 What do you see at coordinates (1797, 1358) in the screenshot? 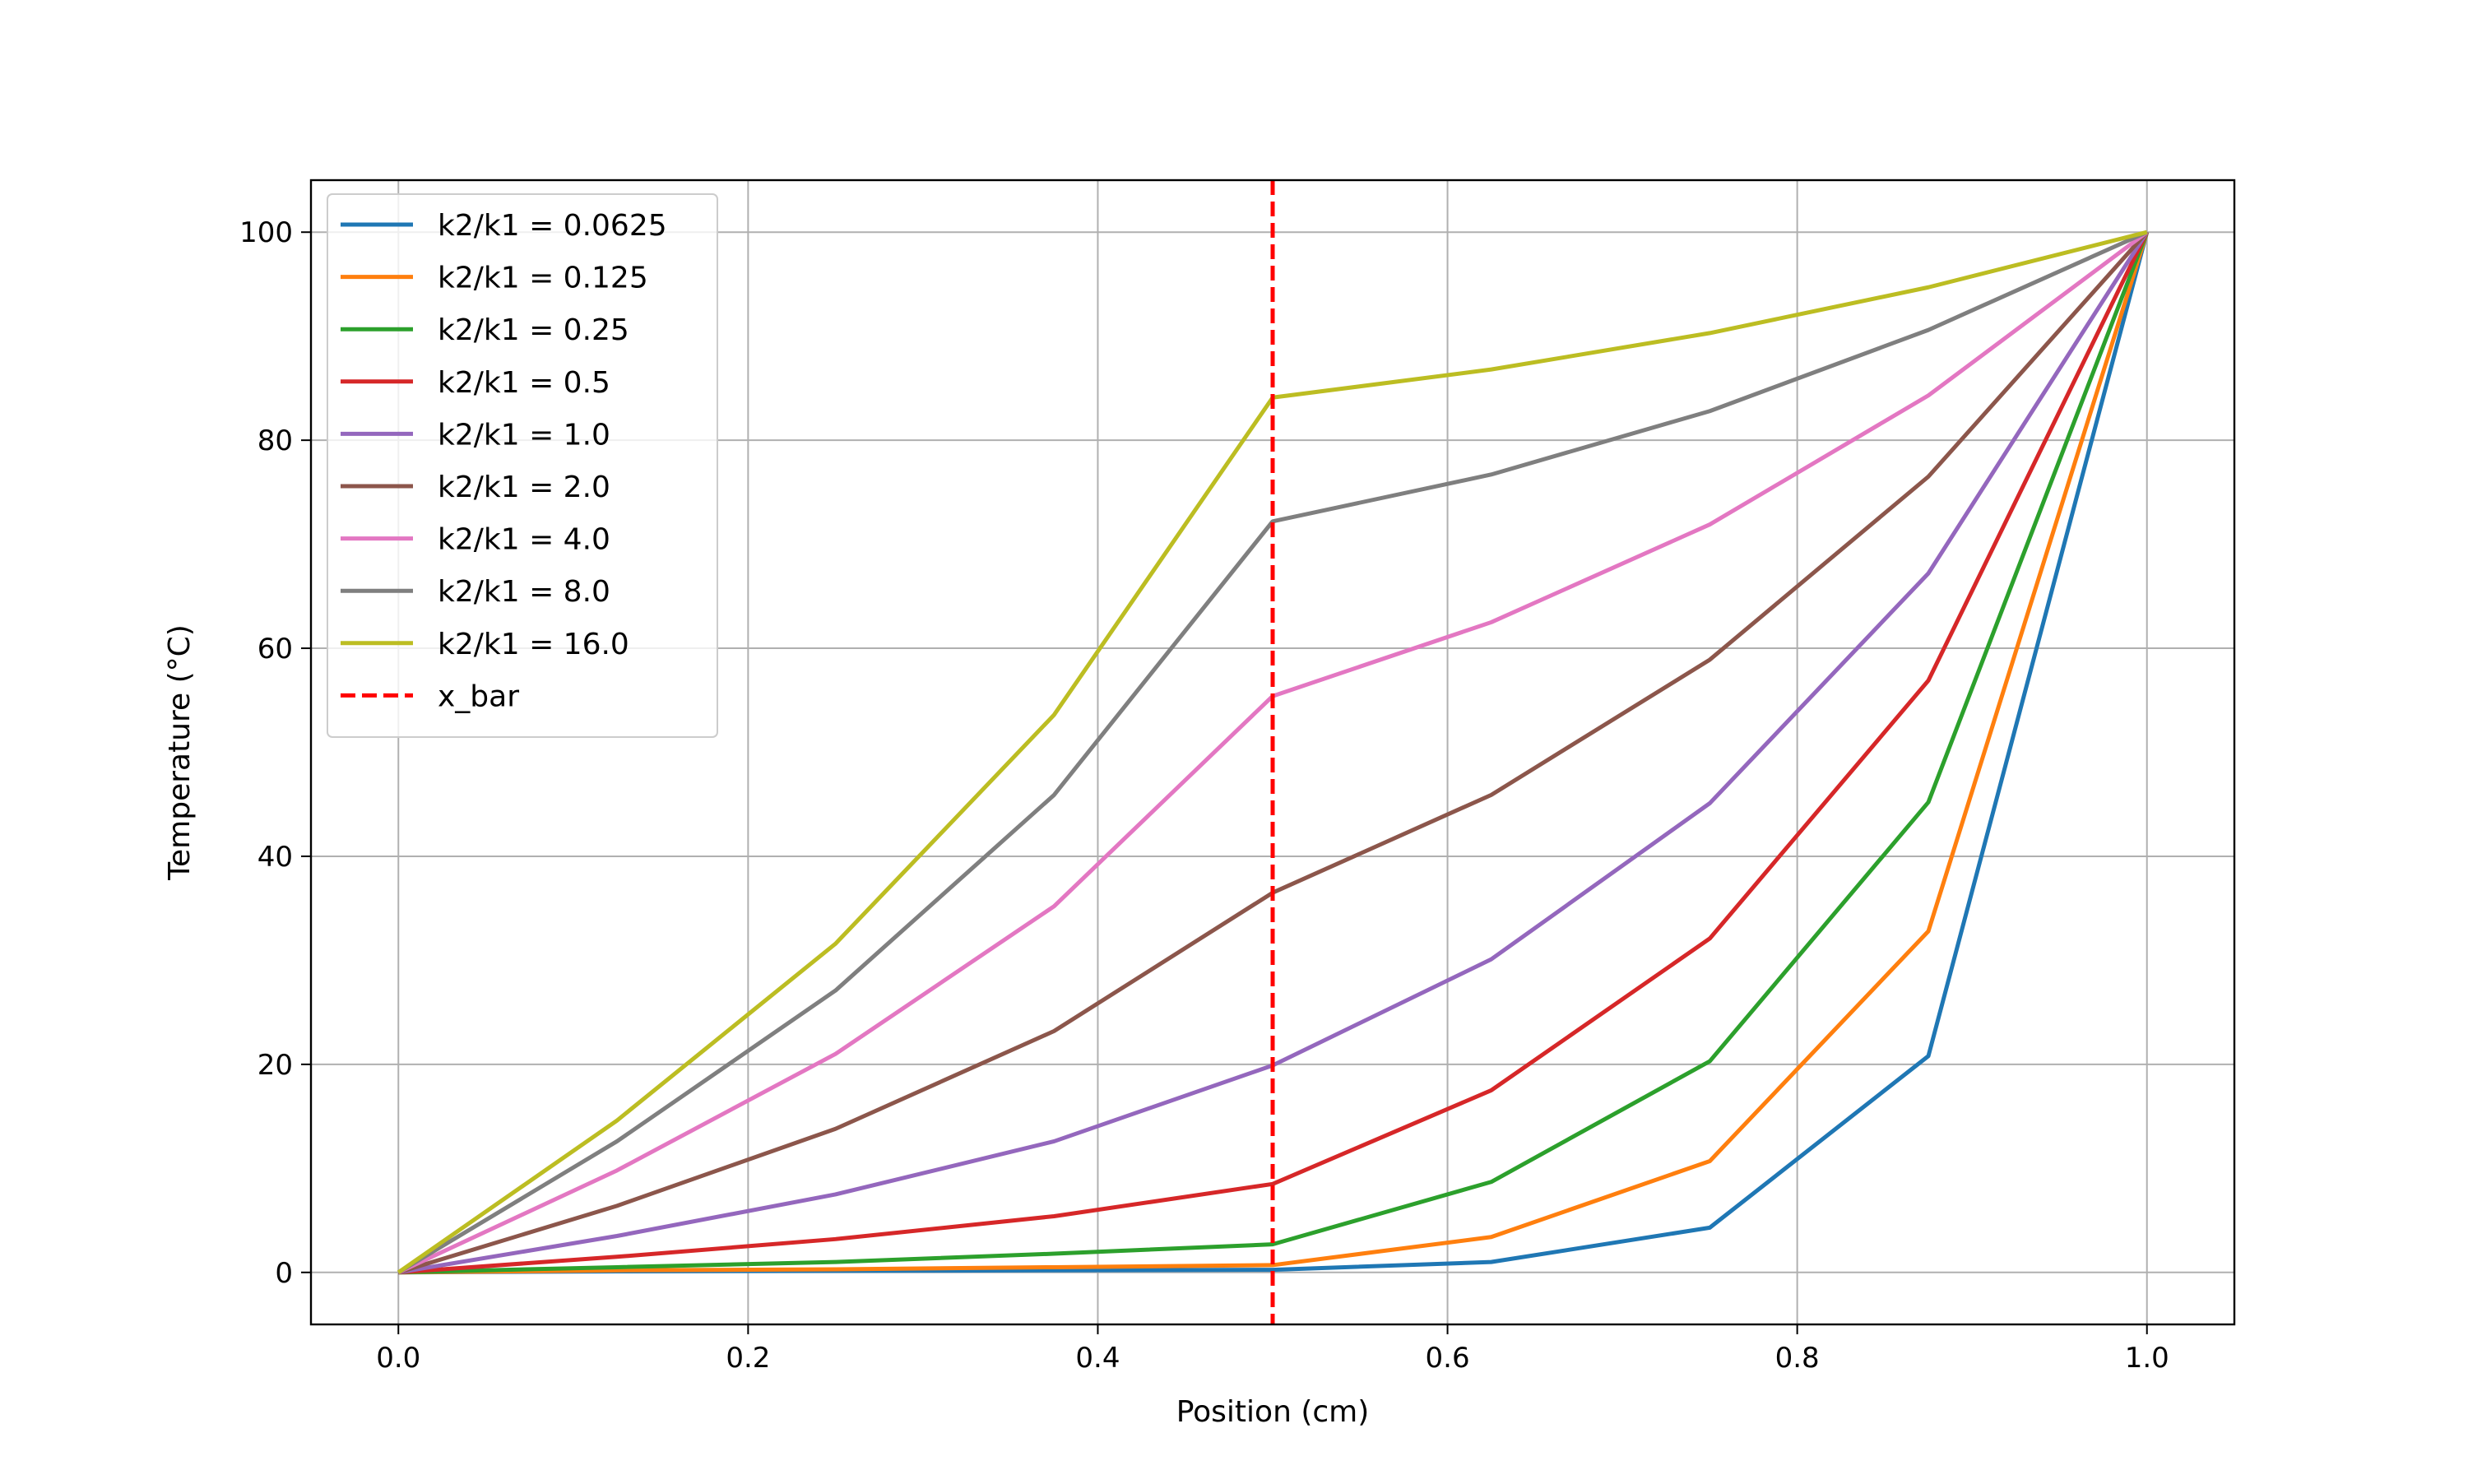
I see `x-tick-label: 0.8` at bounding box center [1797, 1358].